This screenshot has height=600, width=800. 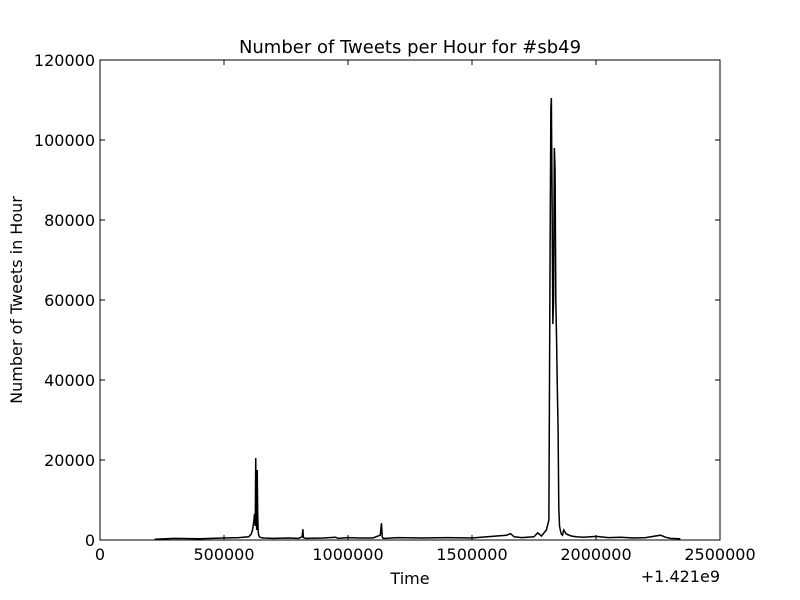 I want to click on x-tick-label: 0, so click(x=100, y=554).